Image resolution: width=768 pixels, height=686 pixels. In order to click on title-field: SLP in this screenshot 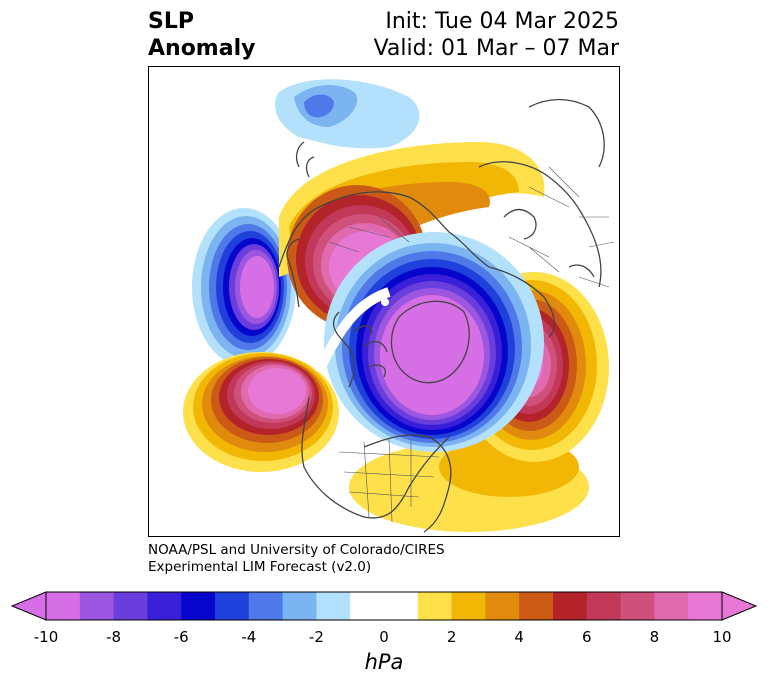, I will do `click(171, 21)`.